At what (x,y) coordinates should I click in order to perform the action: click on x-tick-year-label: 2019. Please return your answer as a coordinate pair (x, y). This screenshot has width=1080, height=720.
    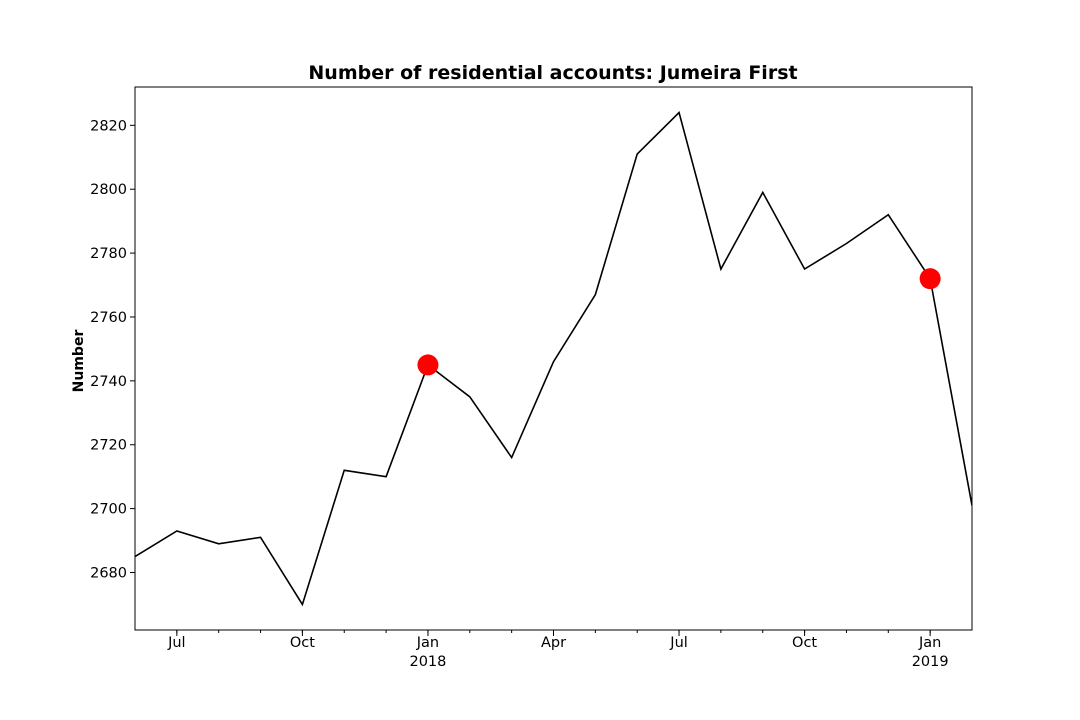
    Looking at the image, I should click on (930, 662).